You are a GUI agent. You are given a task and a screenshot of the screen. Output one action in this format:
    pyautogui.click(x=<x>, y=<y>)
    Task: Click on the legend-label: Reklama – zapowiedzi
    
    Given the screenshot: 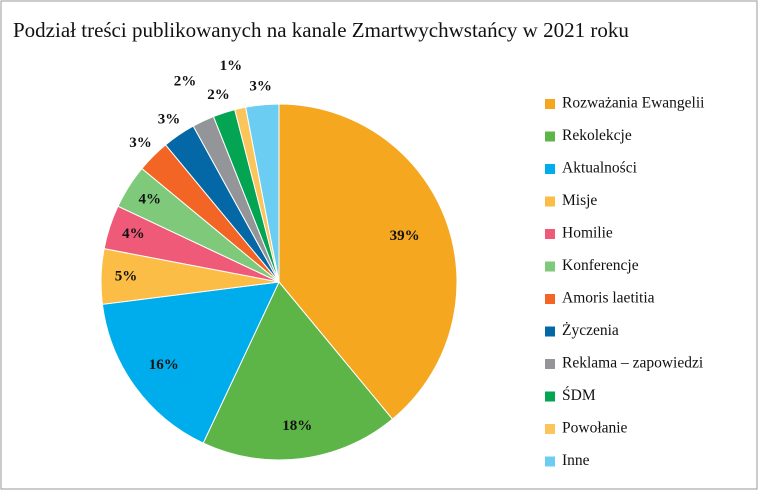 What is the action you would take?
    pyautogui.click(x=633, y=363)
    